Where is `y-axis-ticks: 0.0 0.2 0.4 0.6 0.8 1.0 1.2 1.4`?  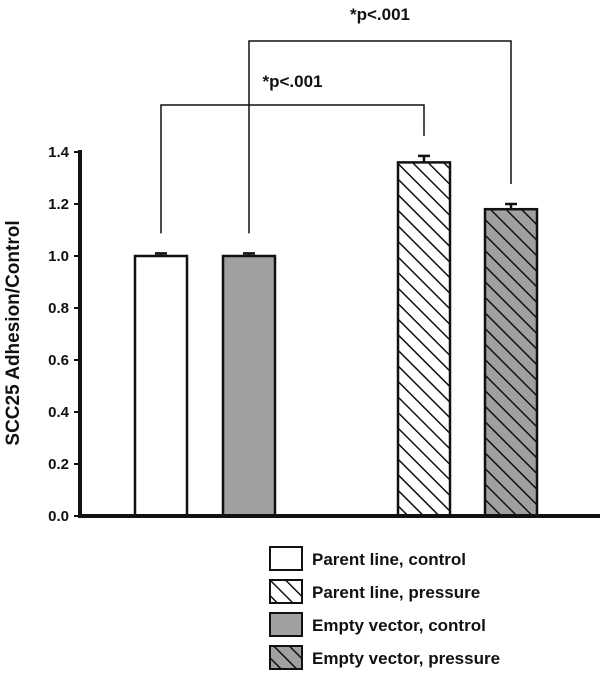 y-axis-ticks: 0.0 0.2 0.4 0.6 0.8 1.0 1.2 1.4 is located at coordinates (64, 334).